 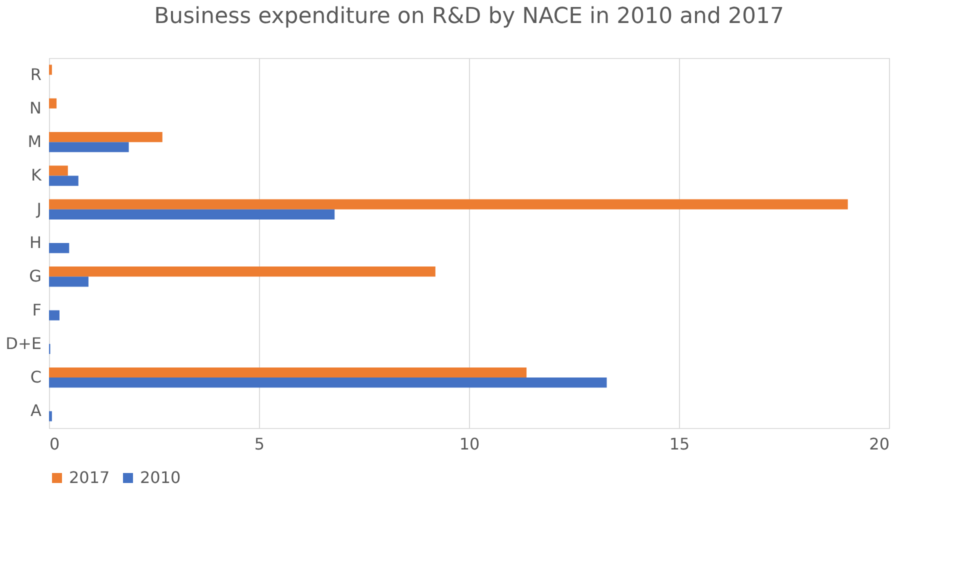 What do you see at coordinates (469, 16) in the screenshot?
I see `chart-title: Business expenditure on R&D by NACE in 2010 and 2017` at bounding box center [469, 16].